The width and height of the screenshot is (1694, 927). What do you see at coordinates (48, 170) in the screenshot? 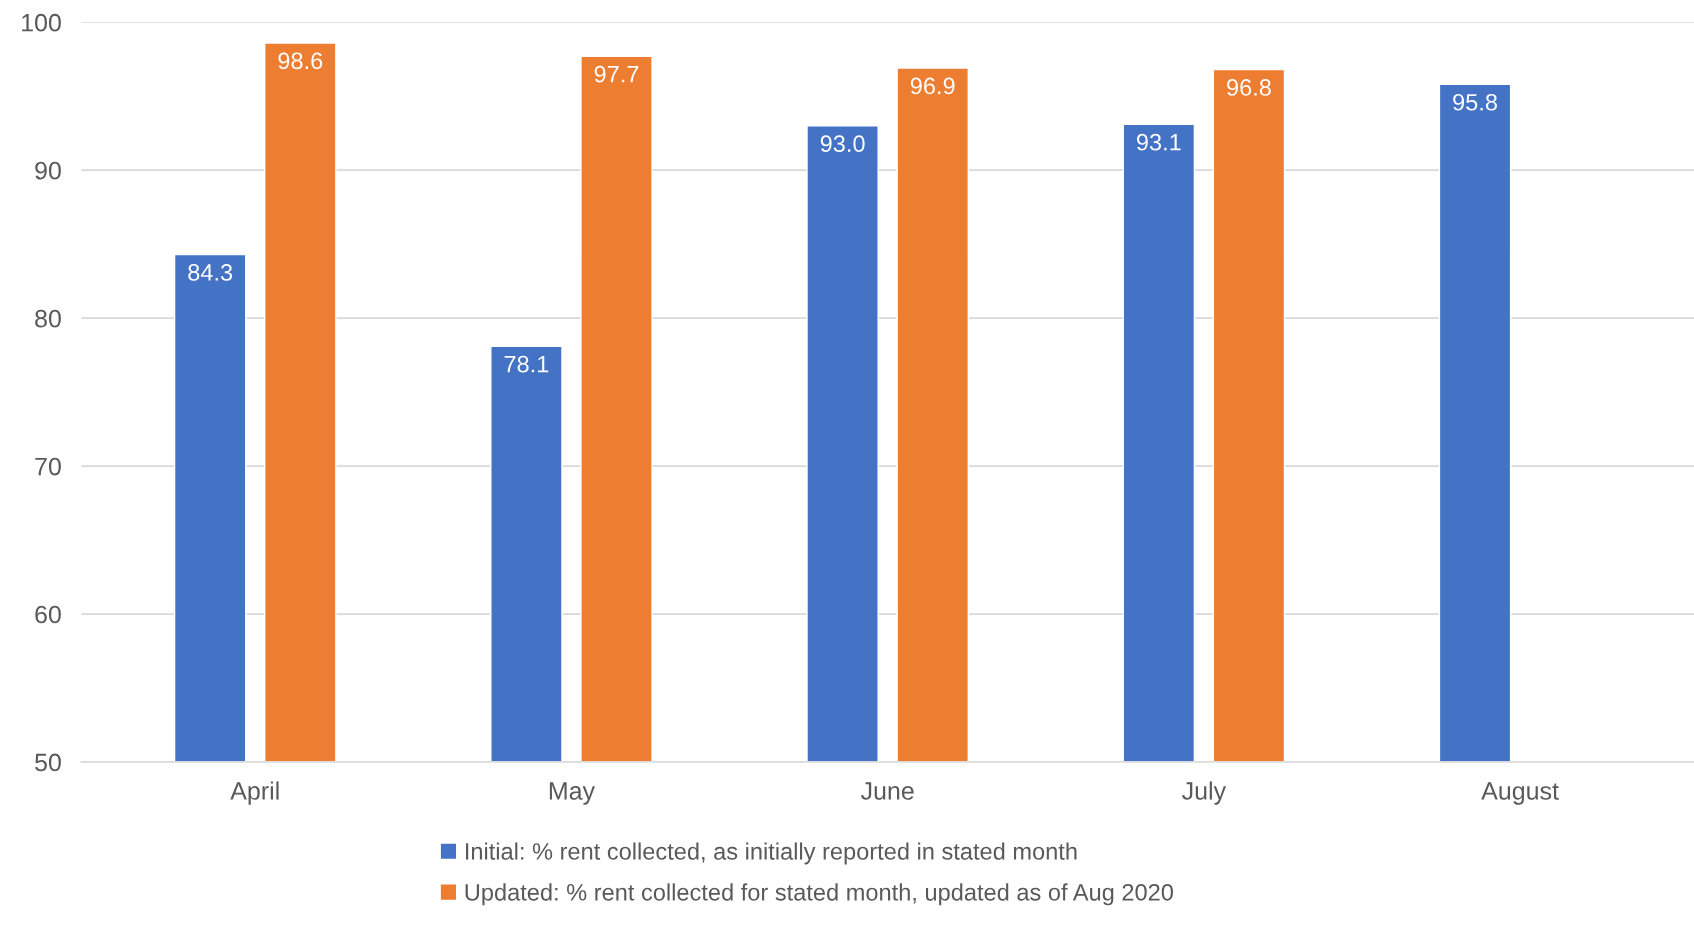
I see `y-tick-label: 90` at bounding box center [48, 170].